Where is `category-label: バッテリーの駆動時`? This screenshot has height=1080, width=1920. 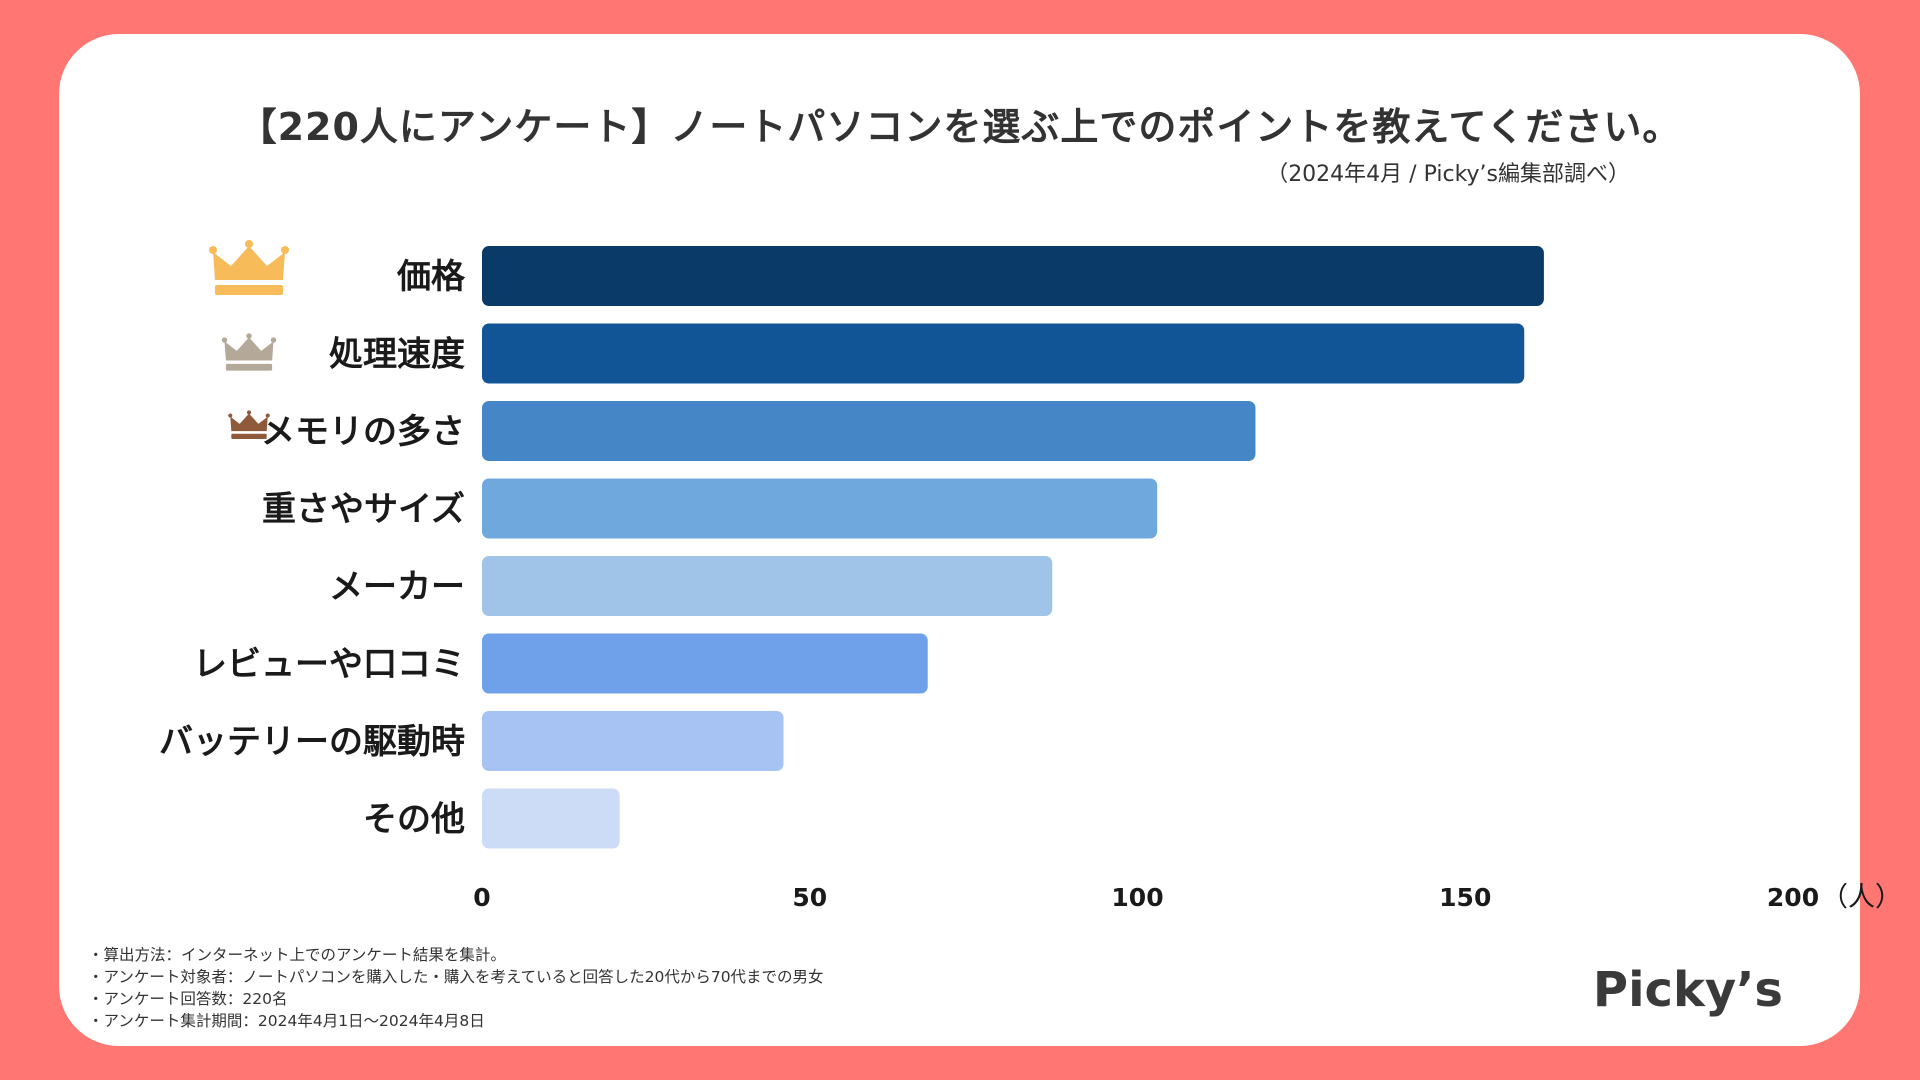
category-label: バッテリーの駆動時 is located at coordinates (312, 742).